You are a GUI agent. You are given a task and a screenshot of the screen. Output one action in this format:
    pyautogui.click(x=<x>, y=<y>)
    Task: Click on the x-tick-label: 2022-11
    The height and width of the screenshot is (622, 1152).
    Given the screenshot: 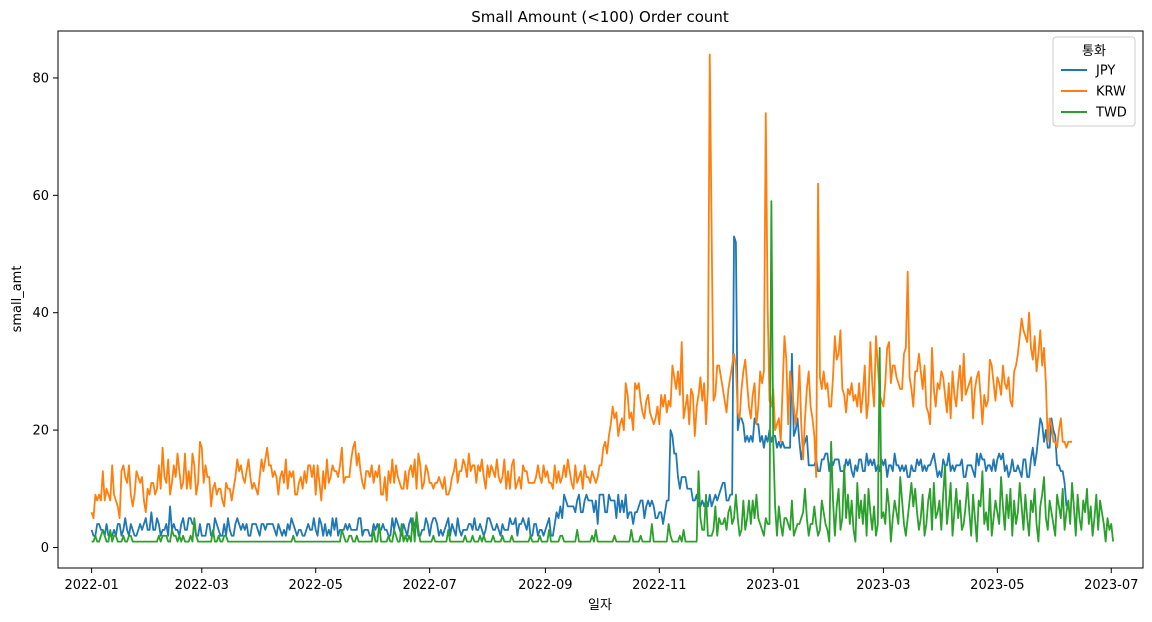 What is the action you would take?
    pyautogui.click(x=659, y=585)
    